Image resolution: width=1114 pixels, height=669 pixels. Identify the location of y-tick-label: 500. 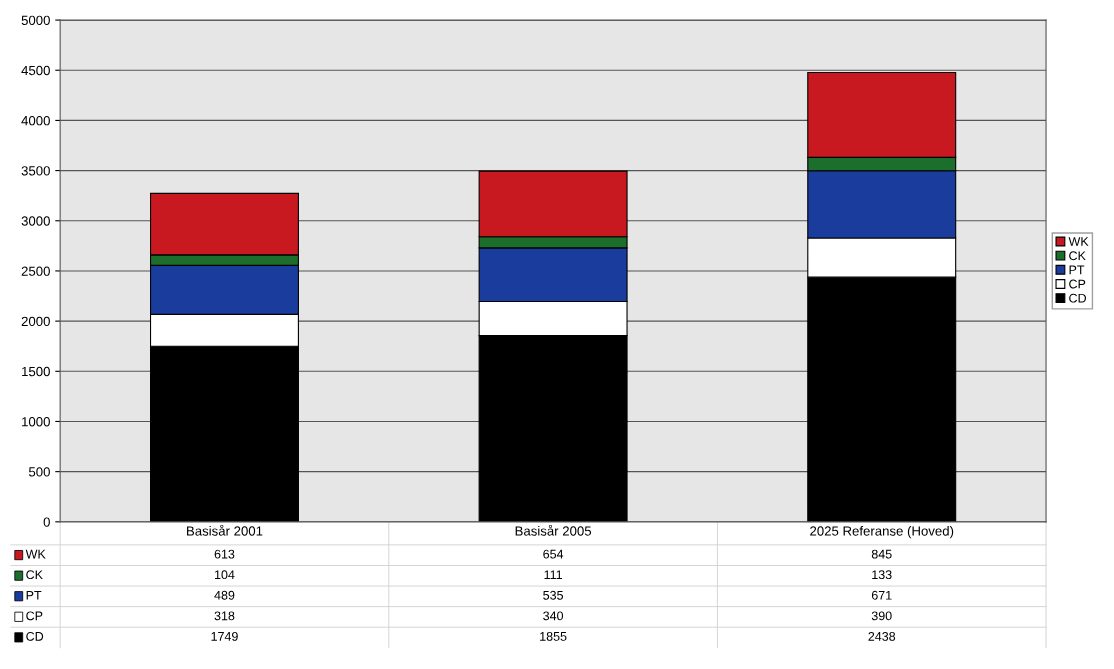
(39, 472).